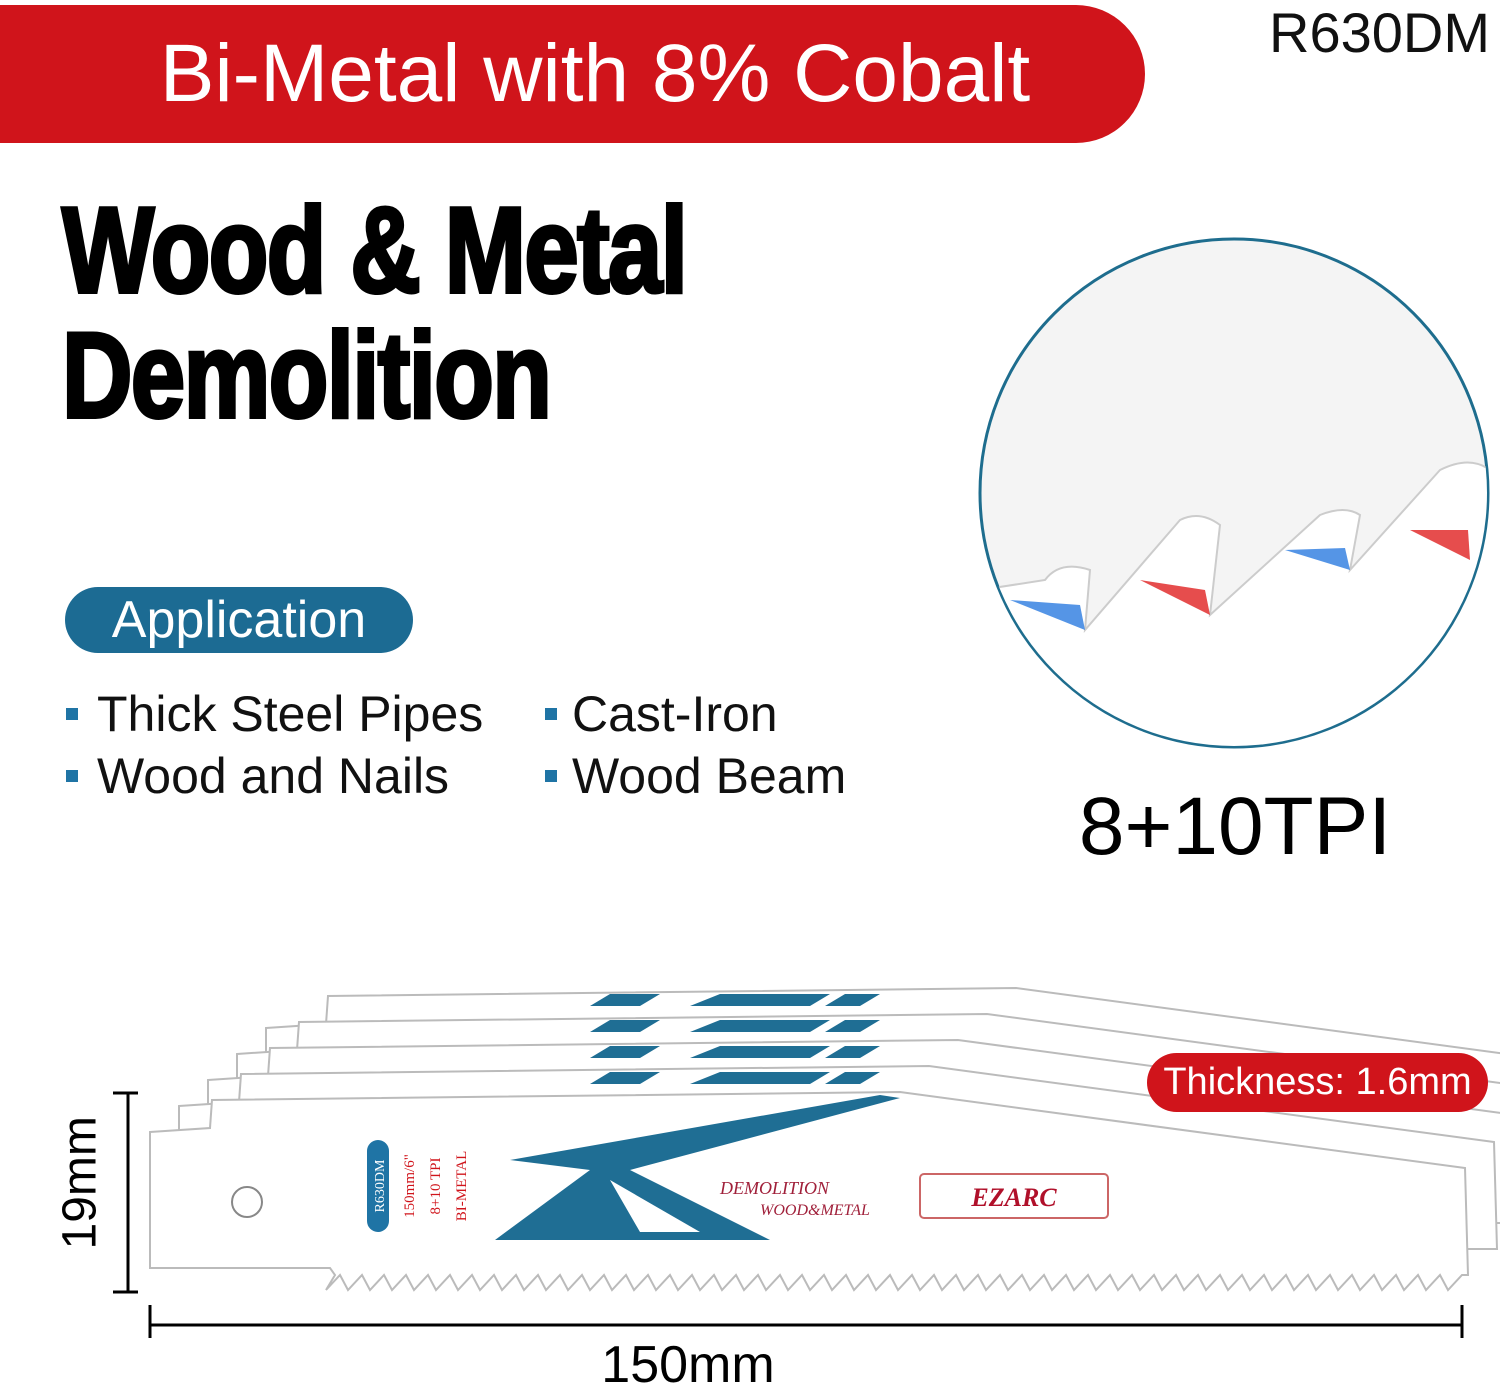 The width and height of the screenshot is (1500, 1391). I want to click on blade-tag, so click(378, 1186).